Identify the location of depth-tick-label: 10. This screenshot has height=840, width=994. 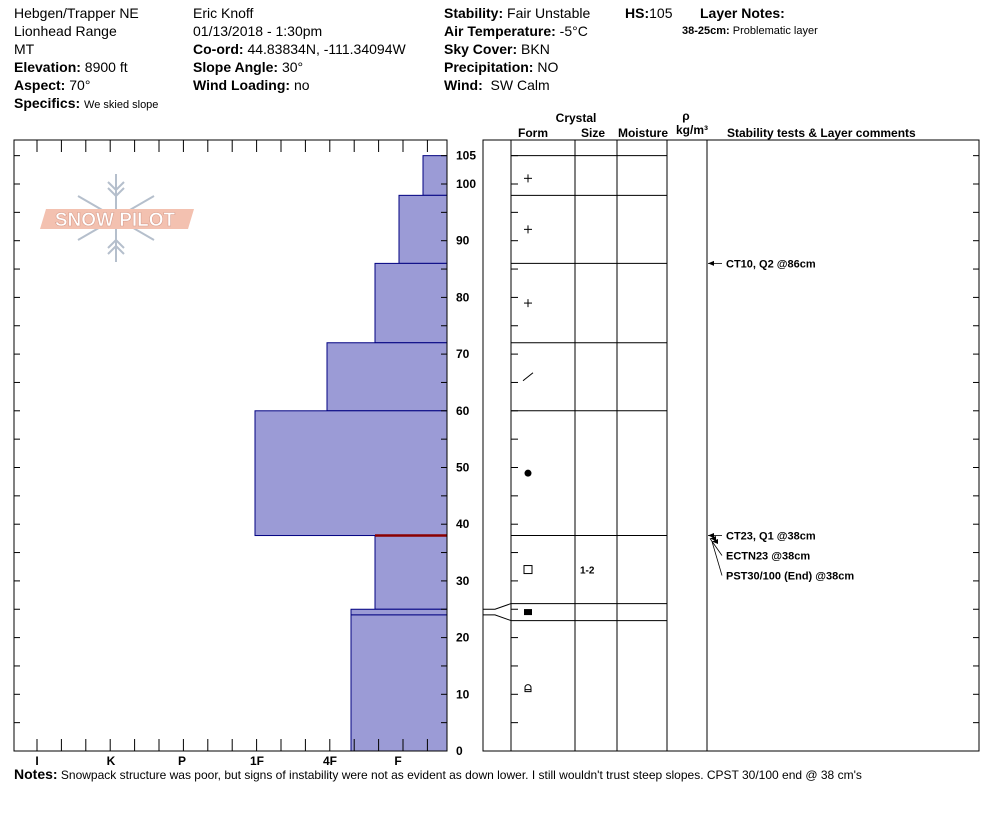
(463, 694).